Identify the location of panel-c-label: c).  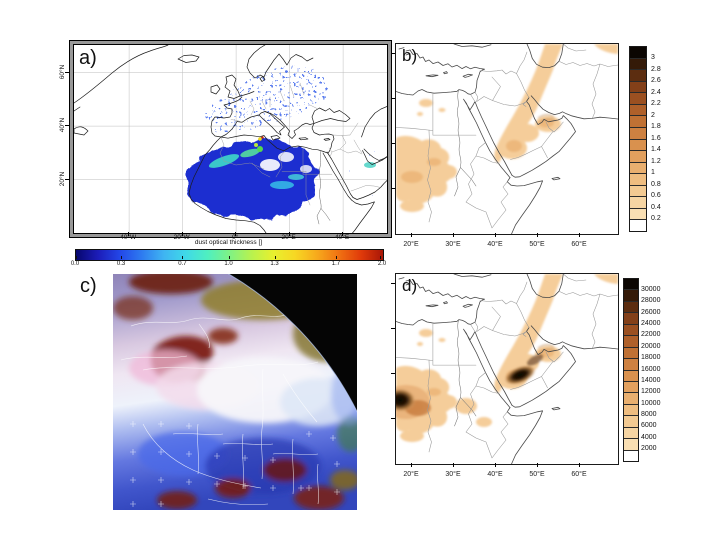
(88, 286).